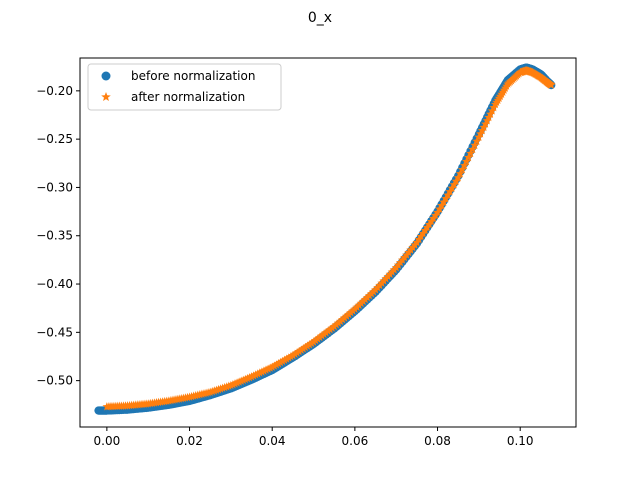 The image size is (640, 480). I want to click on legend: before normalization after normalization, so click(184, 87).